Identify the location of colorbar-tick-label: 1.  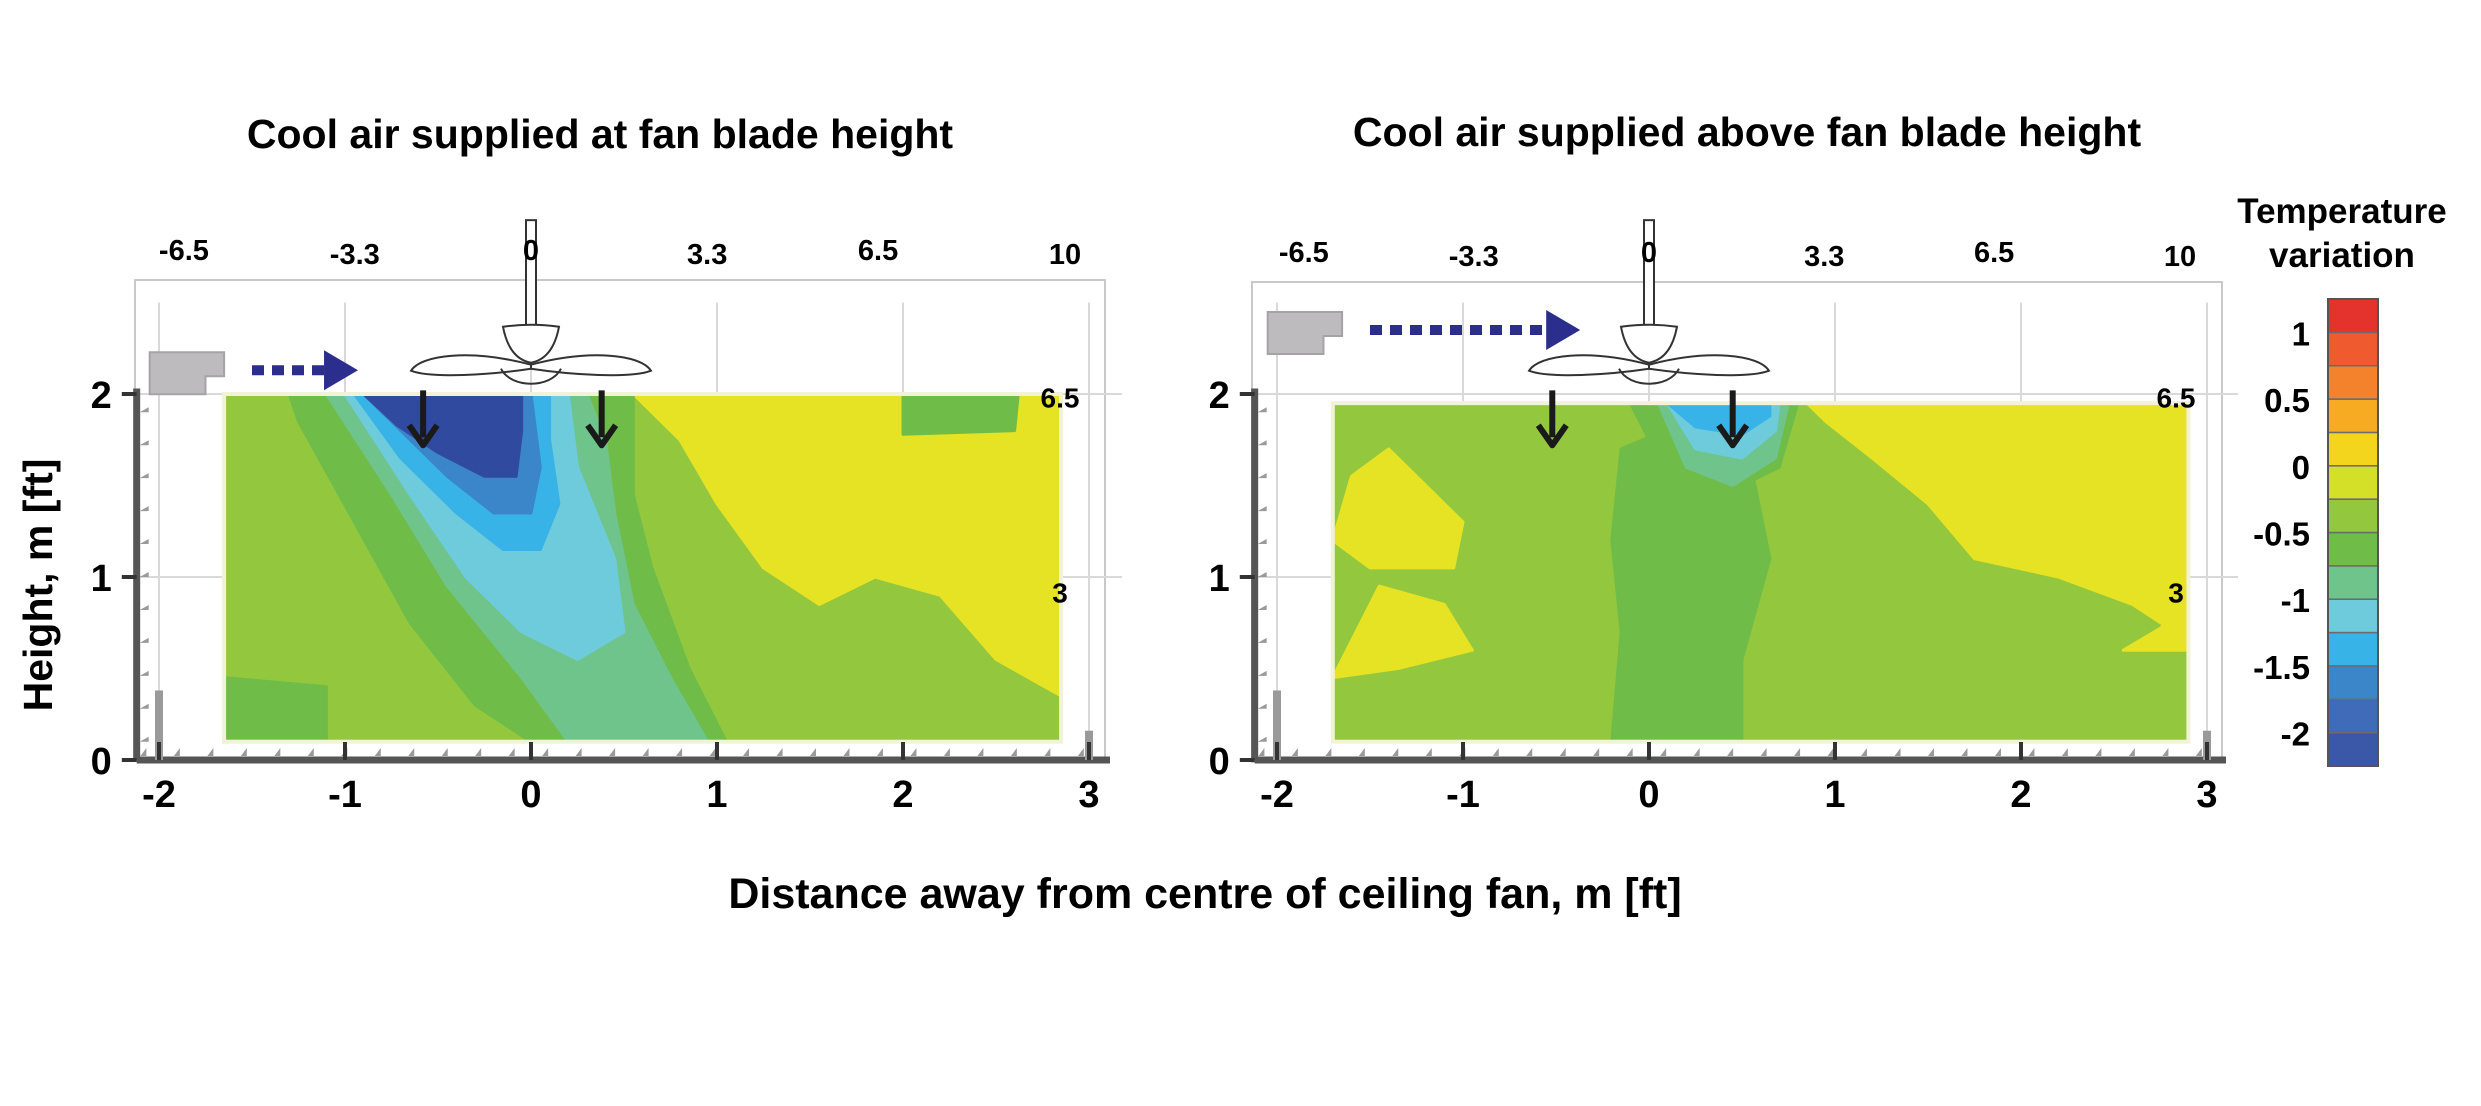
(2301, 333).